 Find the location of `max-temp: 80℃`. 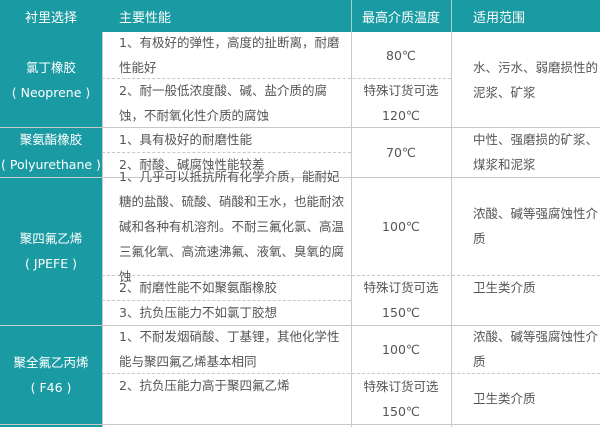

max-temp: 80℃ is located at coordinates (401, 55).